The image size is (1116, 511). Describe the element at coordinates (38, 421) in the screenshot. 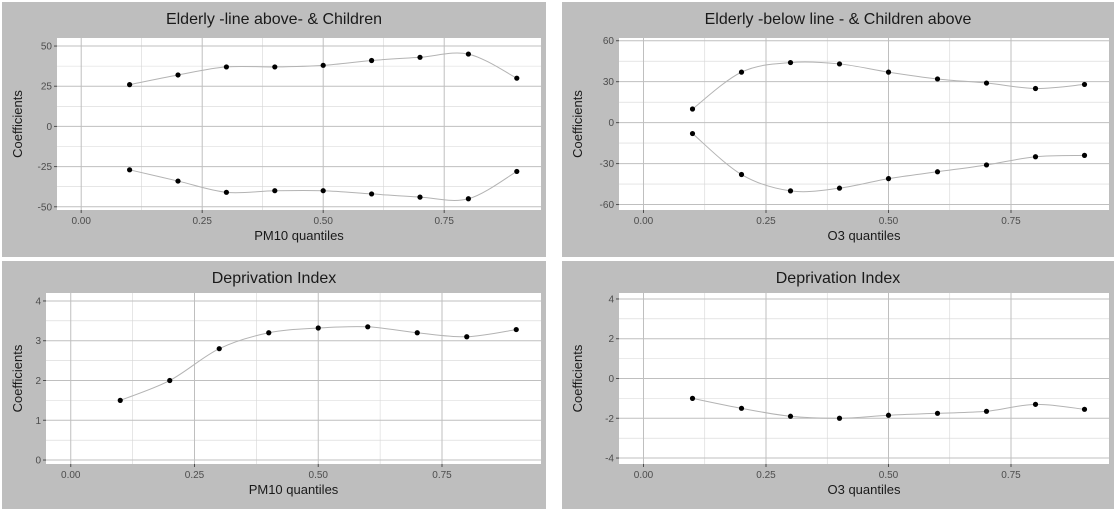

I see `y-tick-label: 1` at that location.